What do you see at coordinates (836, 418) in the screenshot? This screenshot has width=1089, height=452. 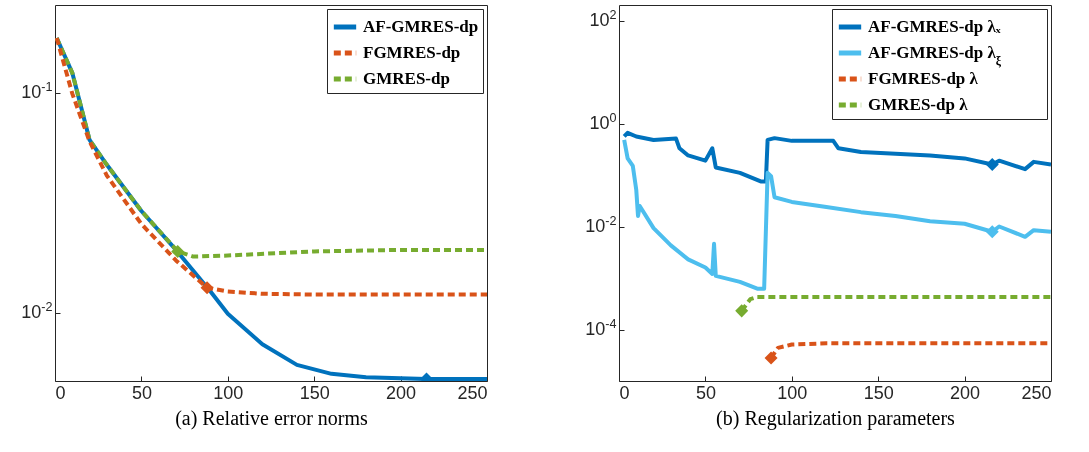 I see `x-axis-title: (b) Regularization parameters` at bounding box center [836, 418].